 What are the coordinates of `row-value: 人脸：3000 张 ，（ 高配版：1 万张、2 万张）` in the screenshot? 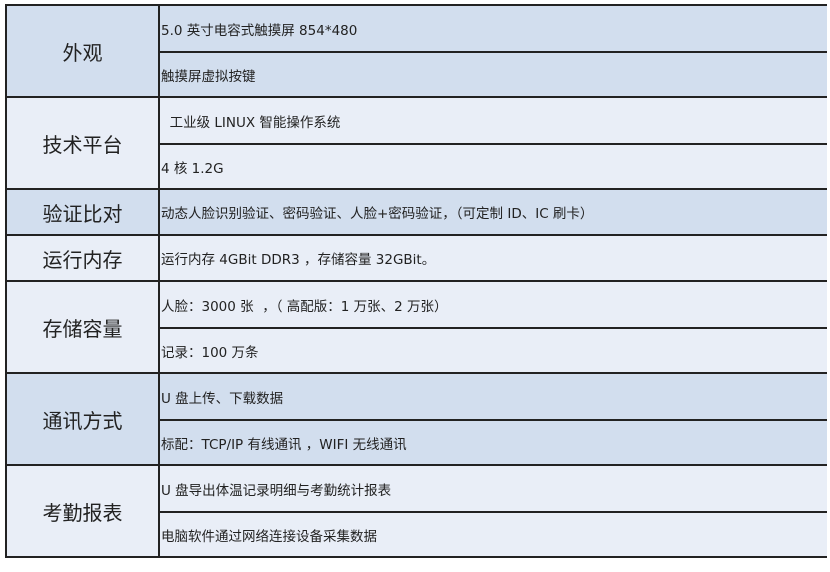 It's located at (304, 306).